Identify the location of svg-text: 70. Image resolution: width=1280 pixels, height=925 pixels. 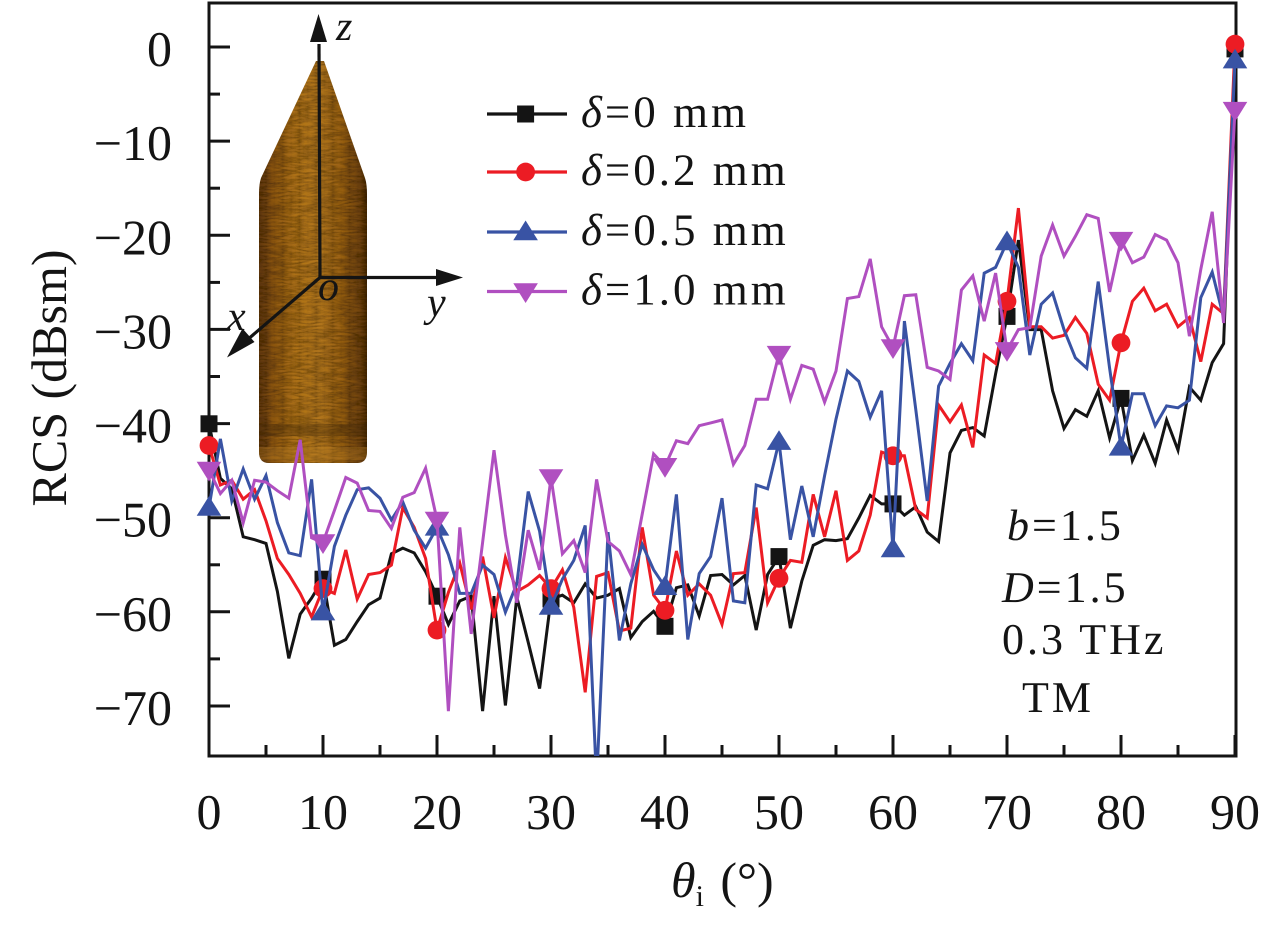
(1007, 812).